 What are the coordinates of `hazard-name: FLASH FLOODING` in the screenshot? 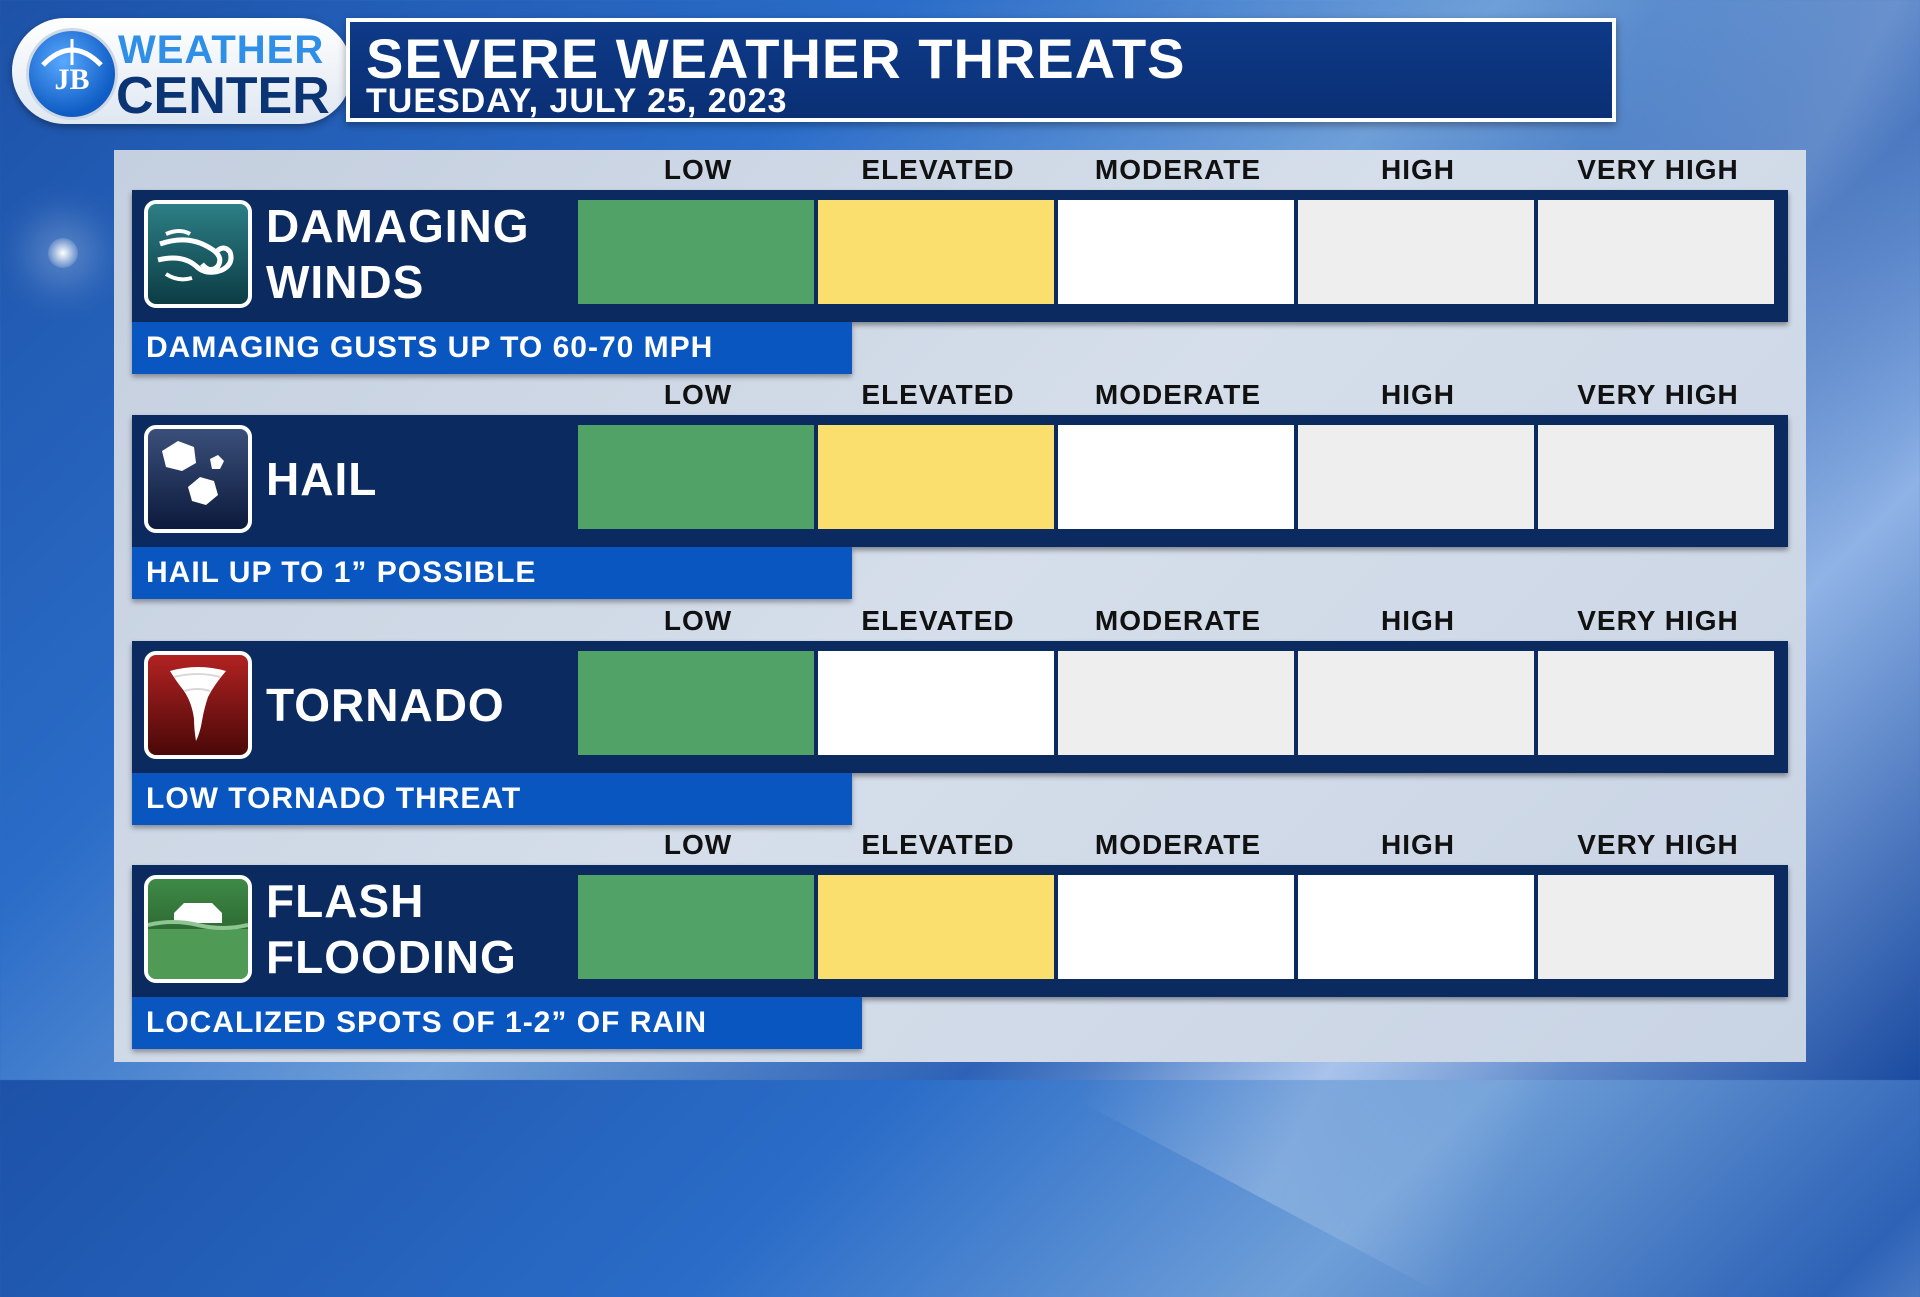 It's located at (421, 929).